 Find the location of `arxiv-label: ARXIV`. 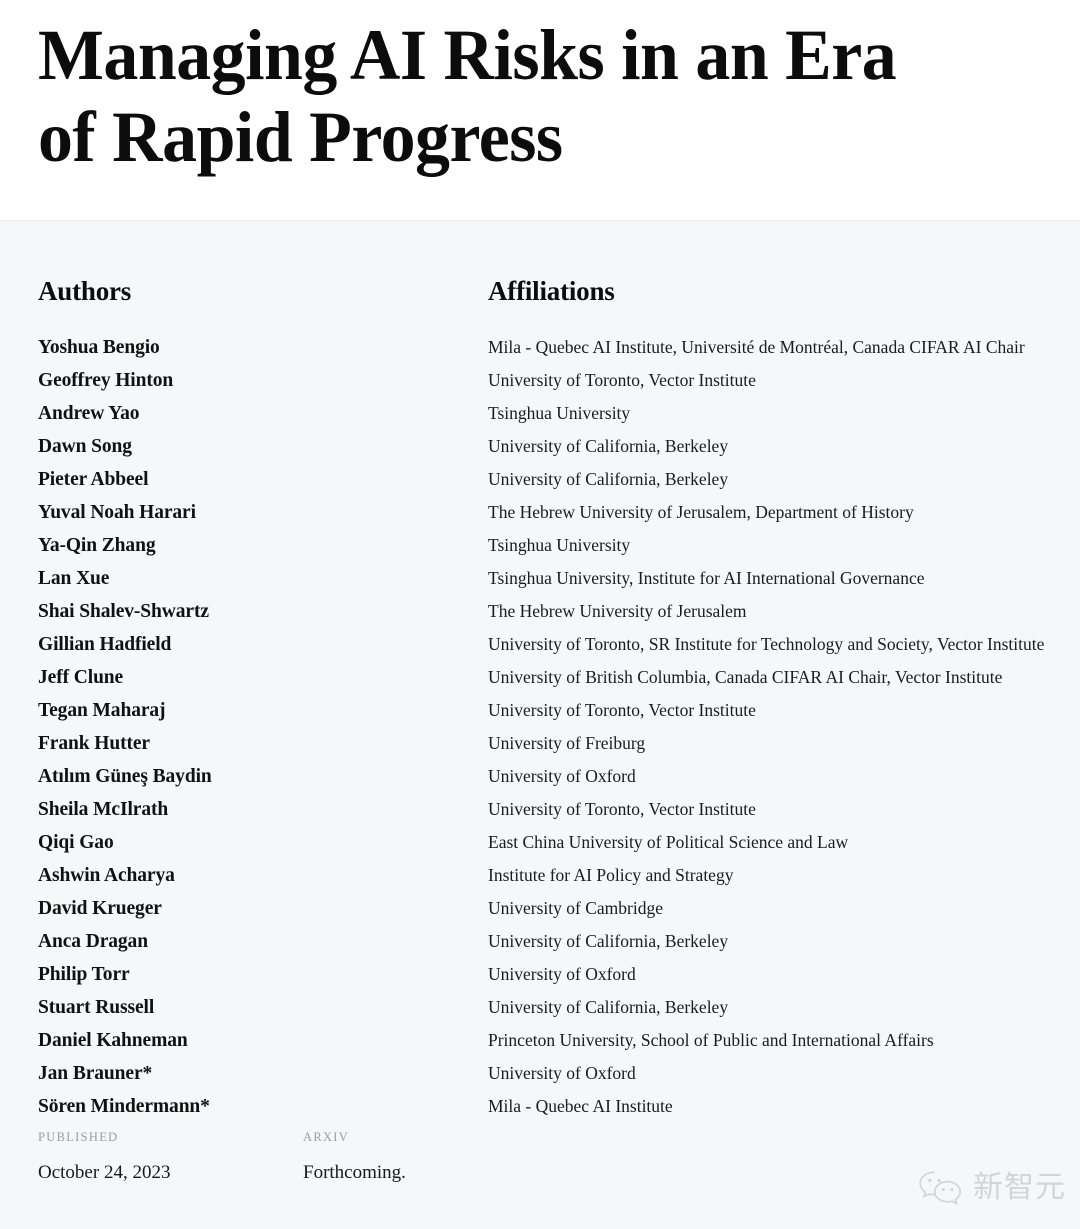

arxiv-label: ARXIV is located at coordinates (326, 1137).